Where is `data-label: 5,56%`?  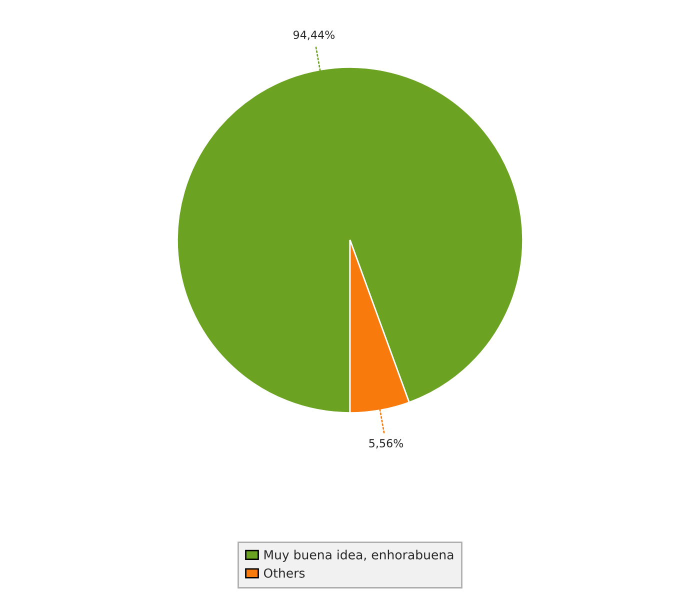
data-label: 5,56% is located at coordinates (386, 444).